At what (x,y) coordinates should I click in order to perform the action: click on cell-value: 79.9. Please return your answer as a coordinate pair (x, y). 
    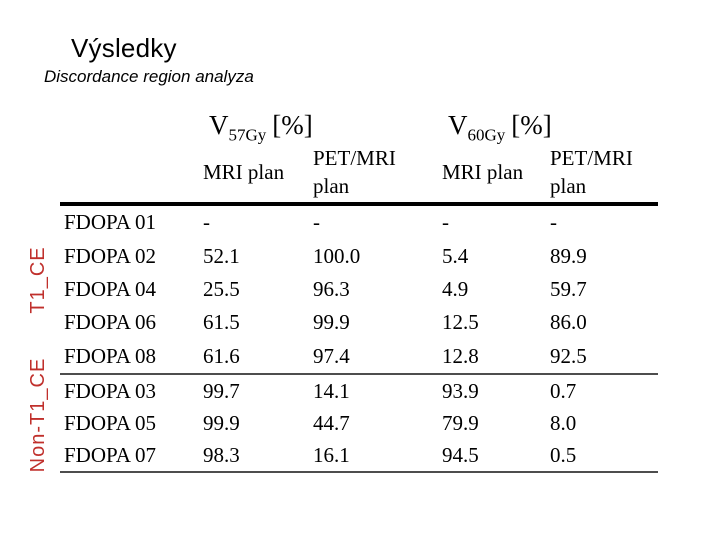
    Looking at the image, I should click on (460, 422).